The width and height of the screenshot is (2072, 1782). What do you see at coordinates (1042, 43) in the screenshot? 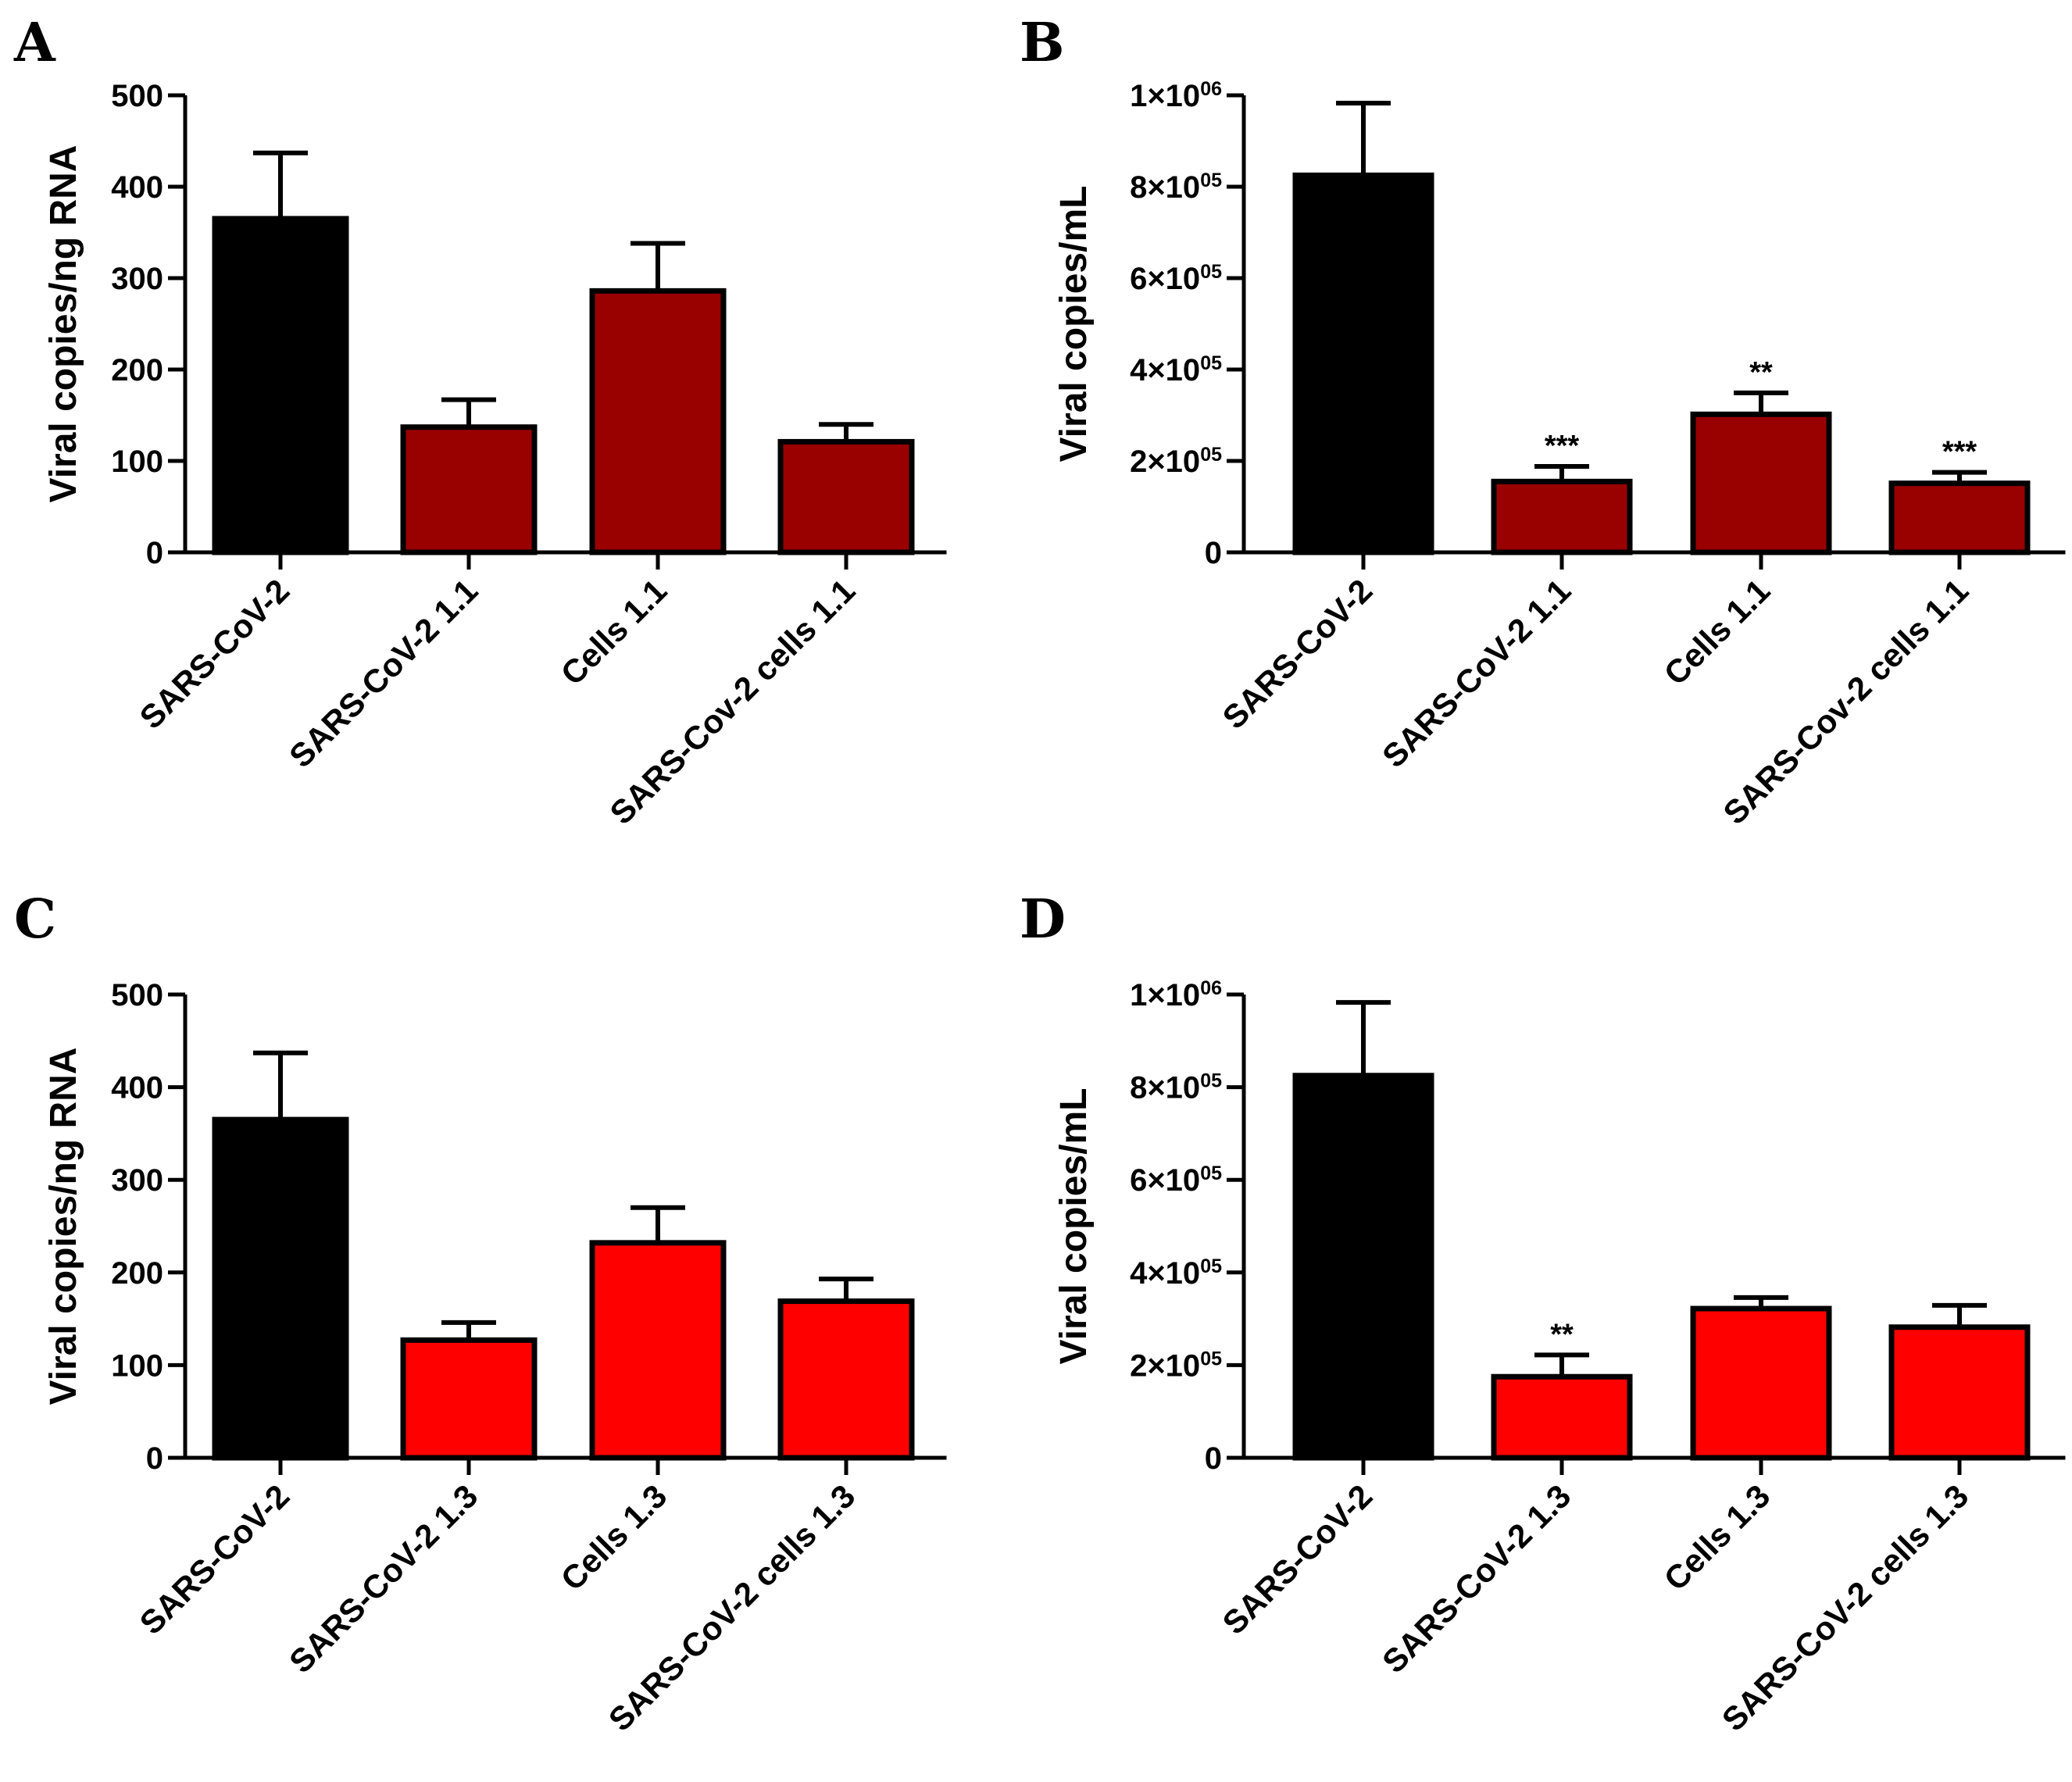
I see `panel-letter: B` at bounding box center [1042, 43].